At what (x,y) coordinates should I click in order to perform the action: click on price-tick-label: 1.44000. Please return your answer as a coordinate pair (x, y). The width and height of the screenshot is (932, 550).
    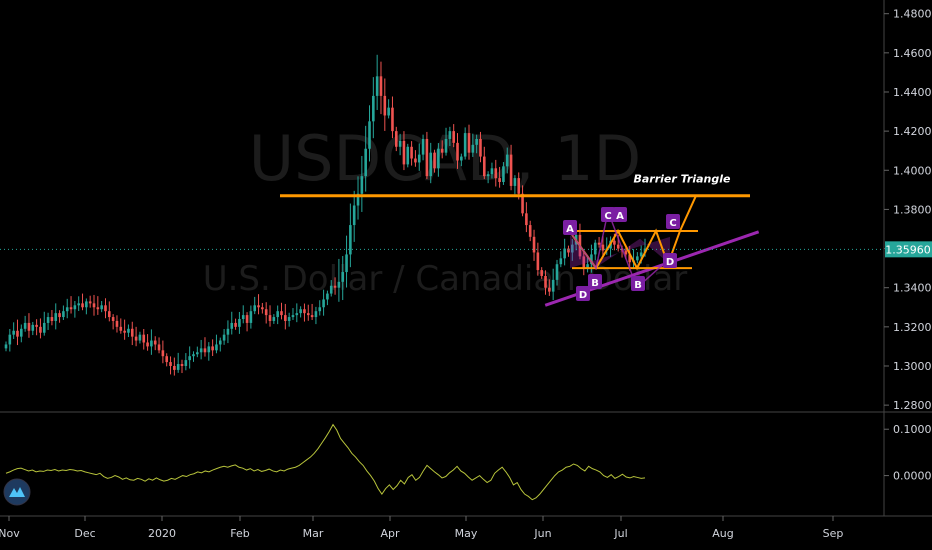
    Looking at the image, I should click on (912, 92).